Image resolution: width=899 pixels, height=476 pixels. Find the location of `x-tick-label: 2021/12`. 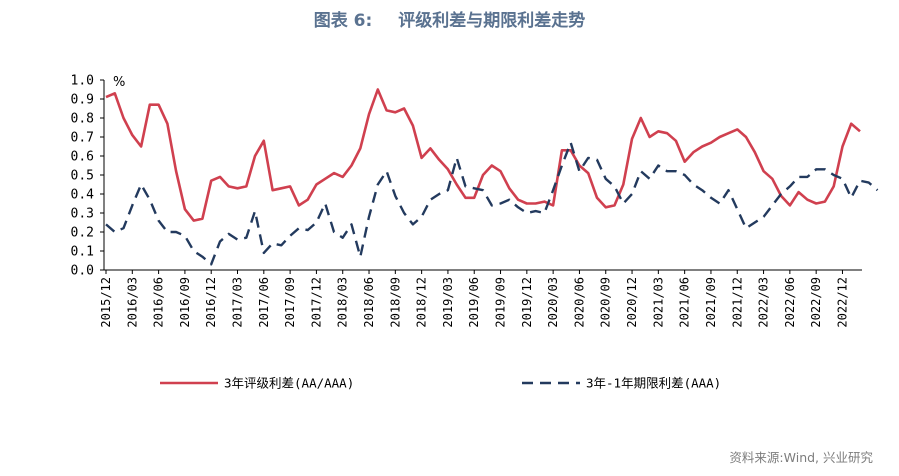

x-tick-label: 2021/12 is located at coordinates (737, 302).